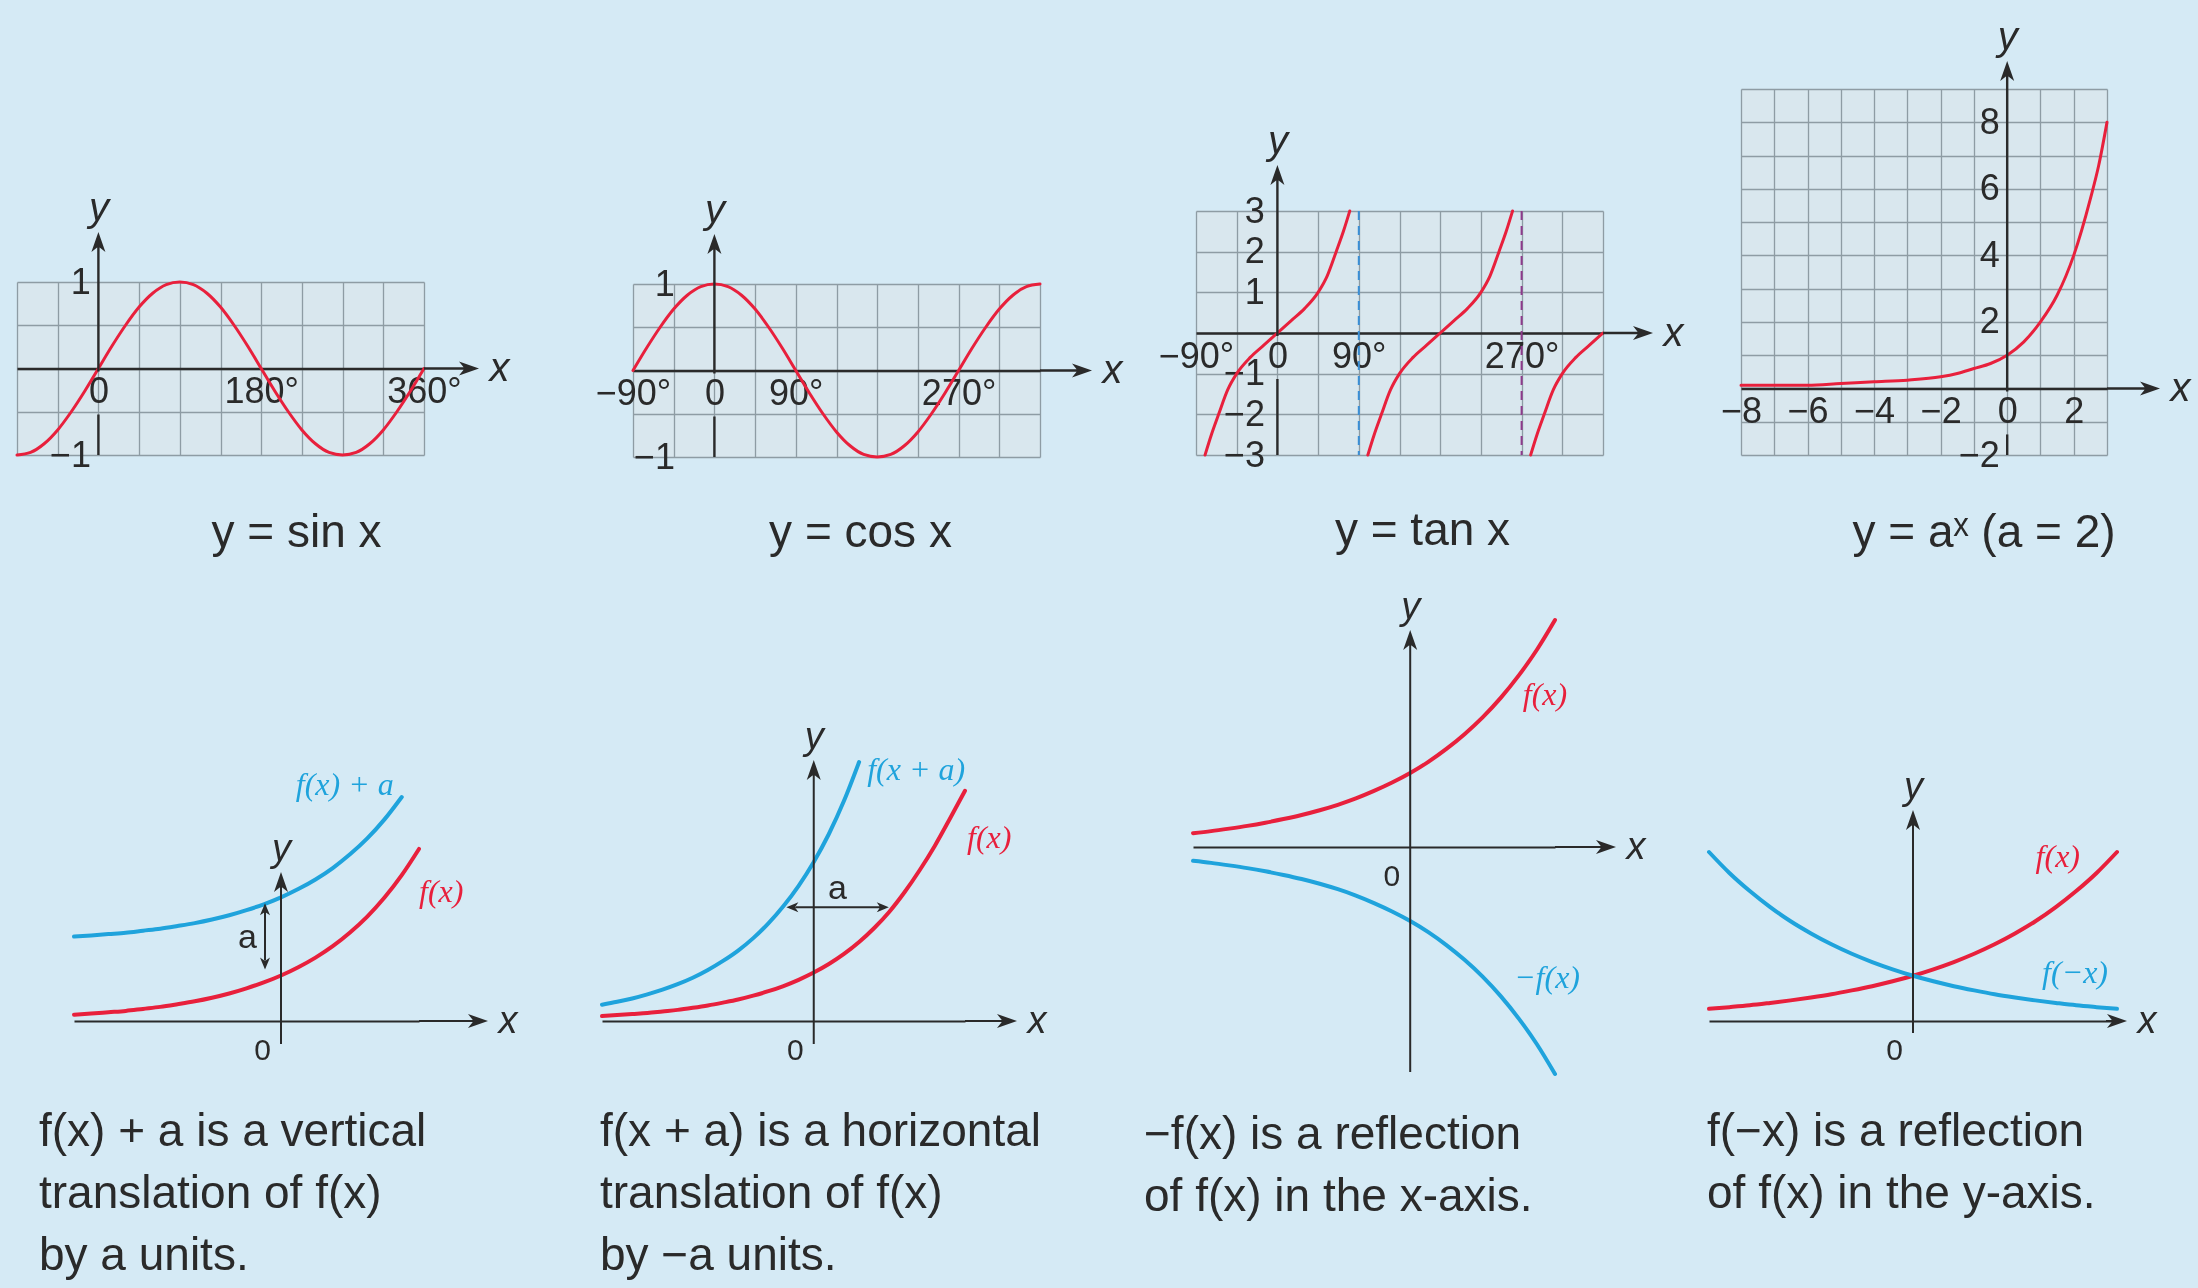 Image resolution: width=2198 pixels, height=1288 pixels. Describe the element at coordinates (1741, 410) in the screenshot. I see `x-tick-label: −8` at that location.